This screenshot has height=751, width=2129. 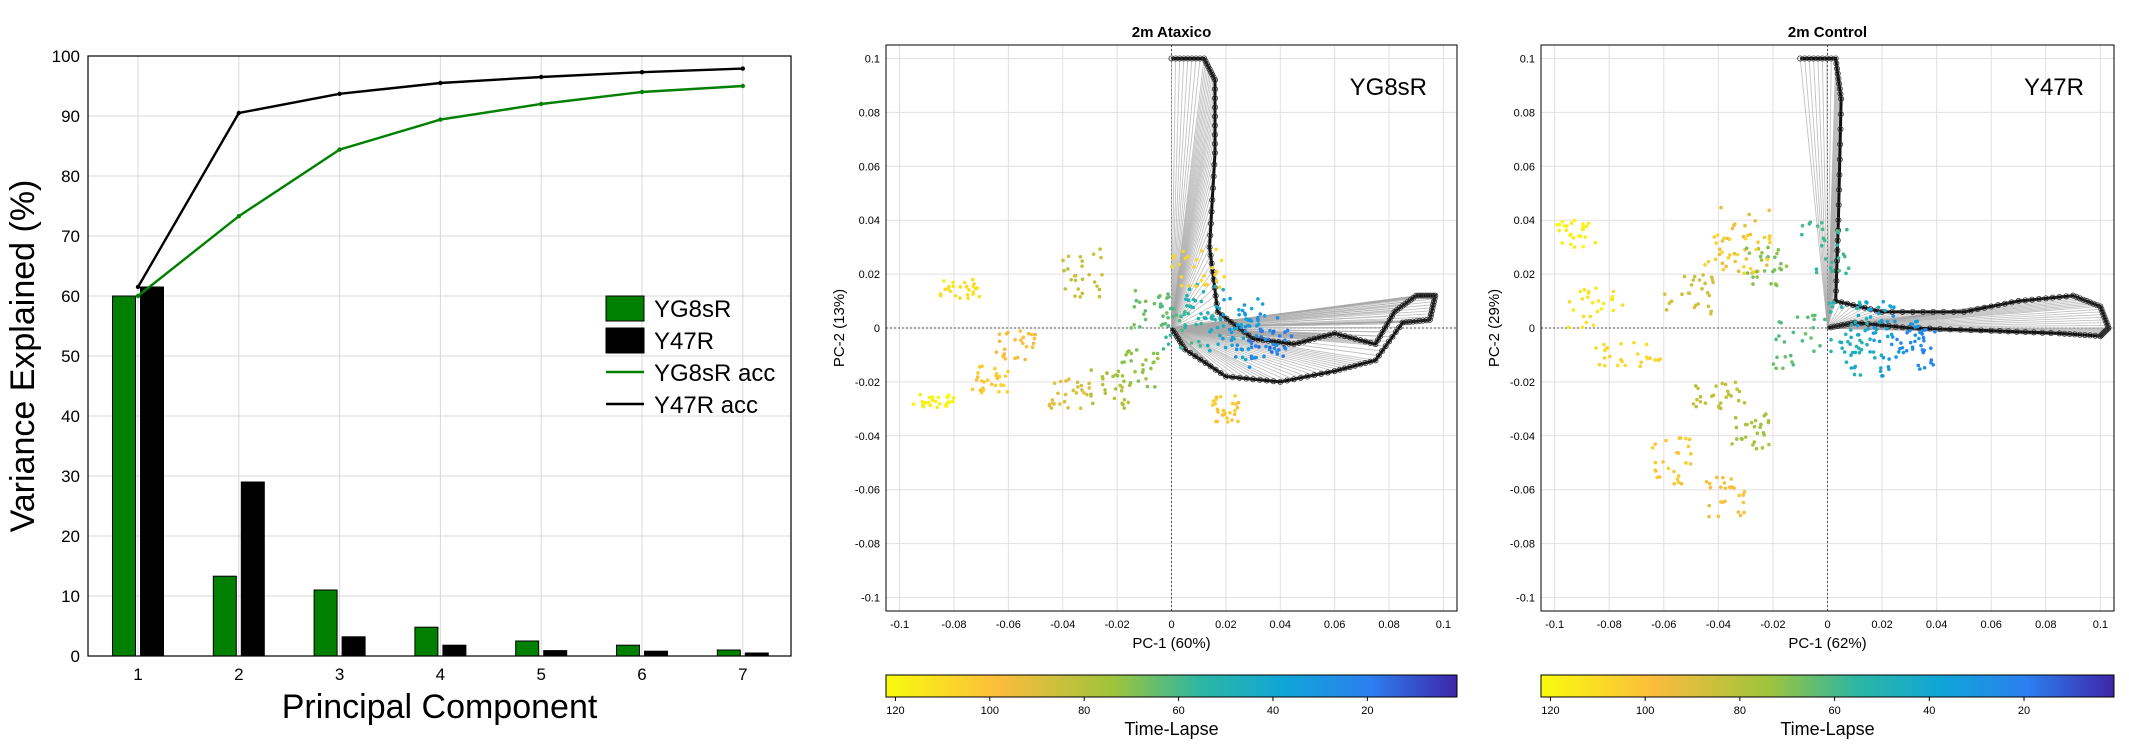 I want to click on colorbar-tick-label: 60, so click(x=1178, y=711).